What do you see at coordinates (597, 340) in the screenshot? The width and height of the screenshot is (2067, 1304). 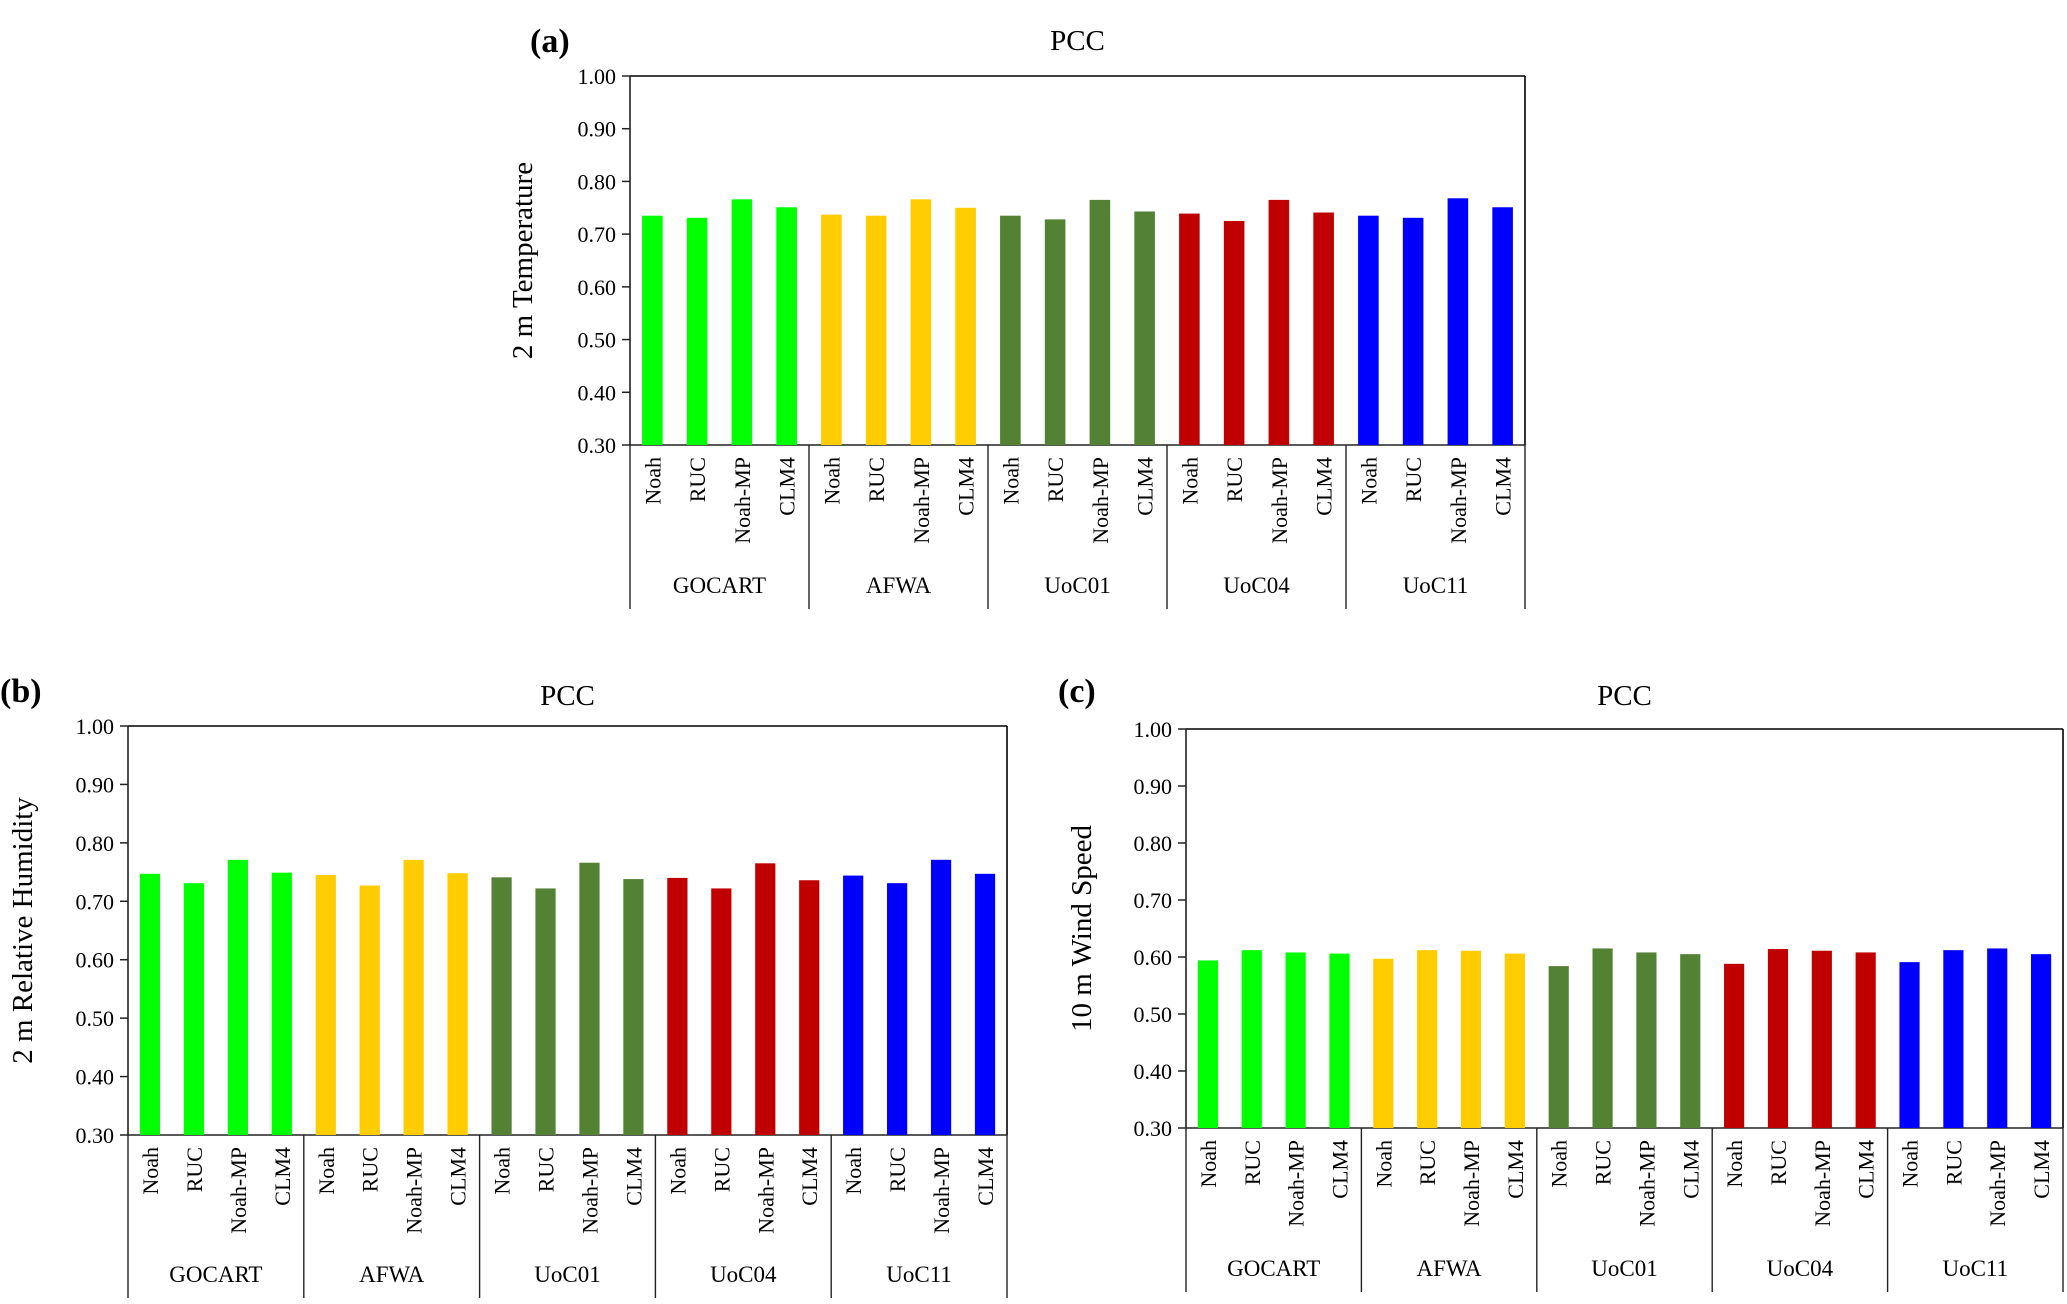 I see `y-tick-label: 0.50` at bounding box center [597, 340].